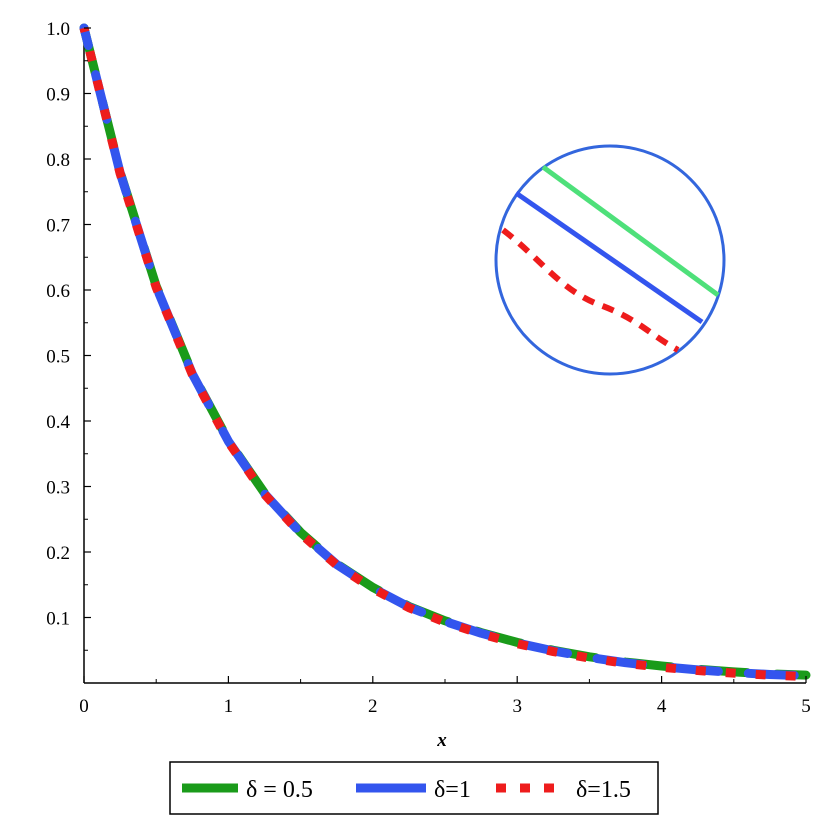  Describe the element at coordinates (58, 422) in the screenshot. I see `y-tick-label: 0.4` at that location.